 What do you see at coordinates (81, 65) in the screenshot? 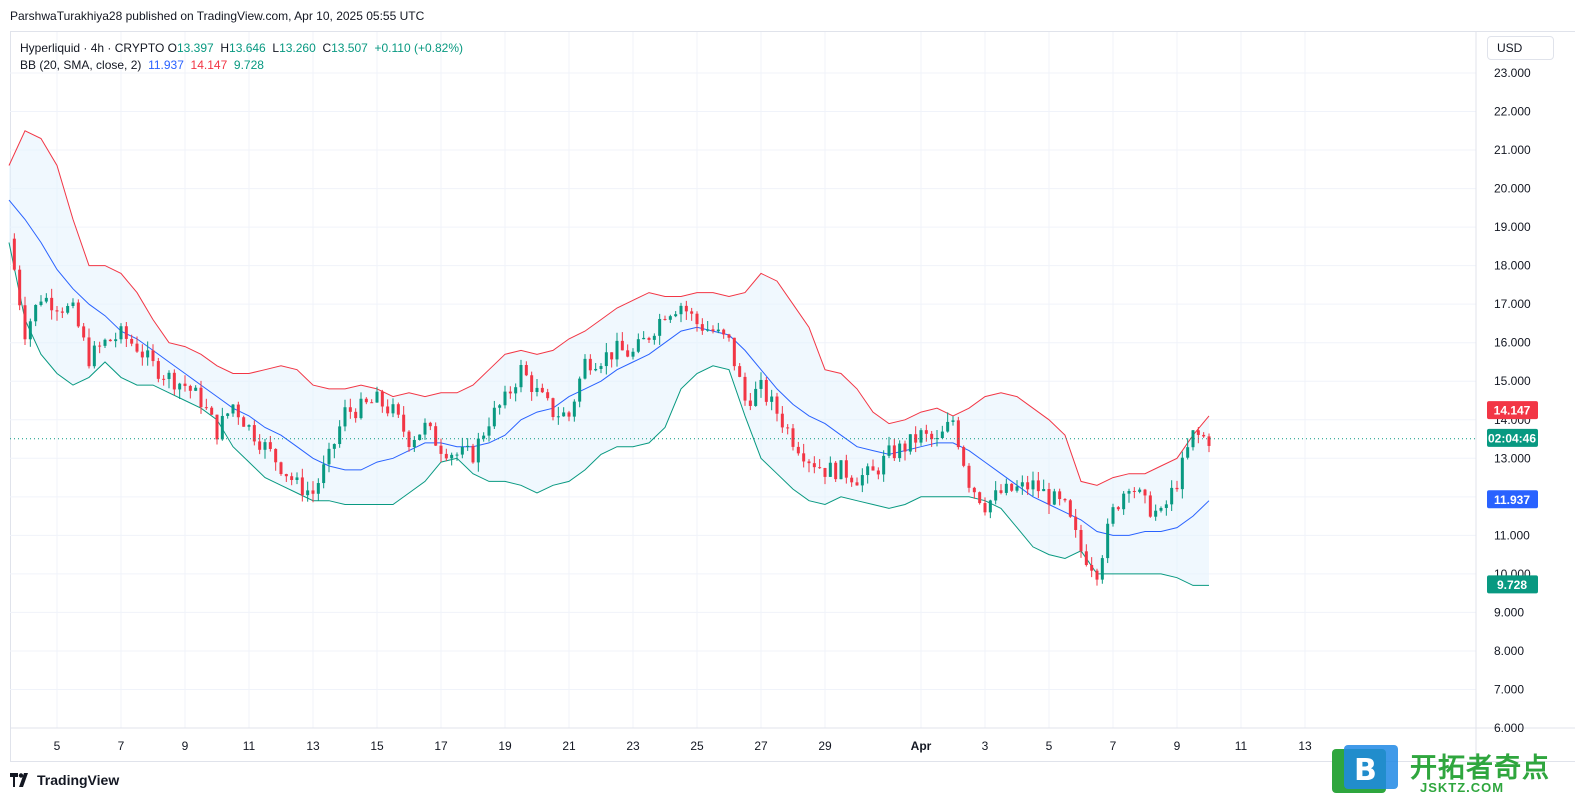
I see `bb-label: BB (20, SMA, close, 2)` at bounding box center [81, 65].